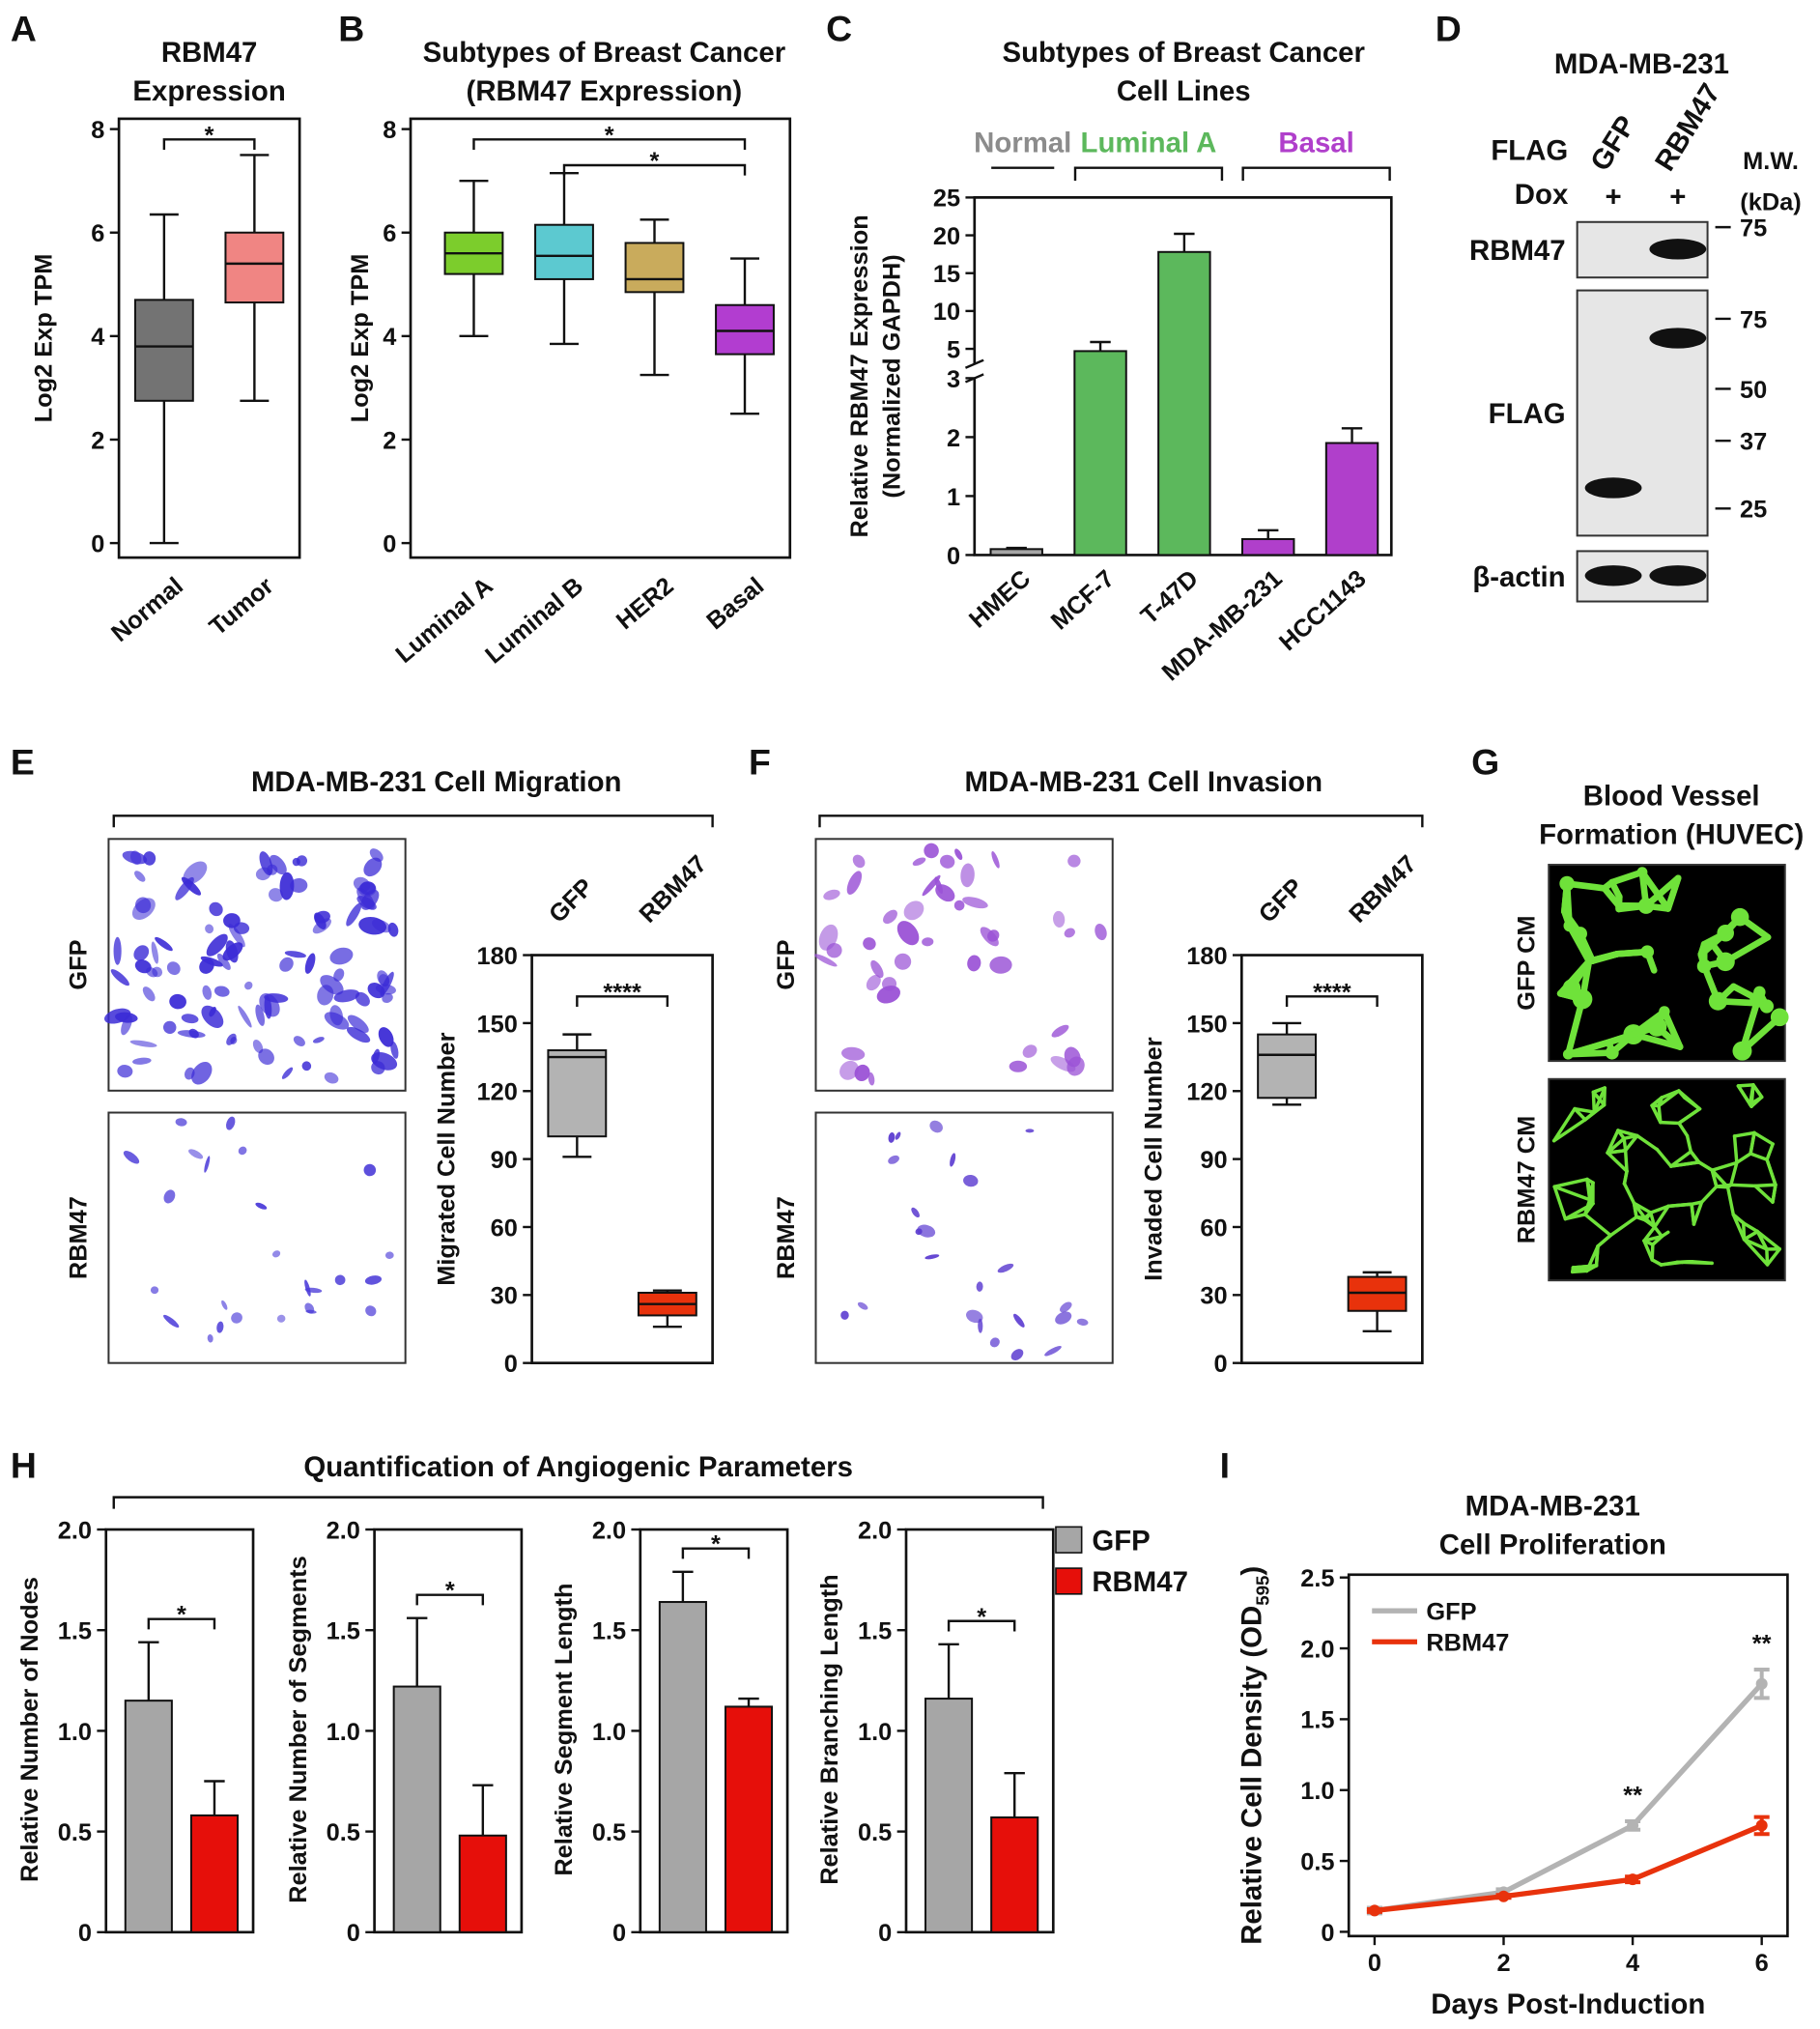 This screenshot has width=1820, height=2029. I want to click on chart-title: Formation (HUVEC), so click(1672, 835).